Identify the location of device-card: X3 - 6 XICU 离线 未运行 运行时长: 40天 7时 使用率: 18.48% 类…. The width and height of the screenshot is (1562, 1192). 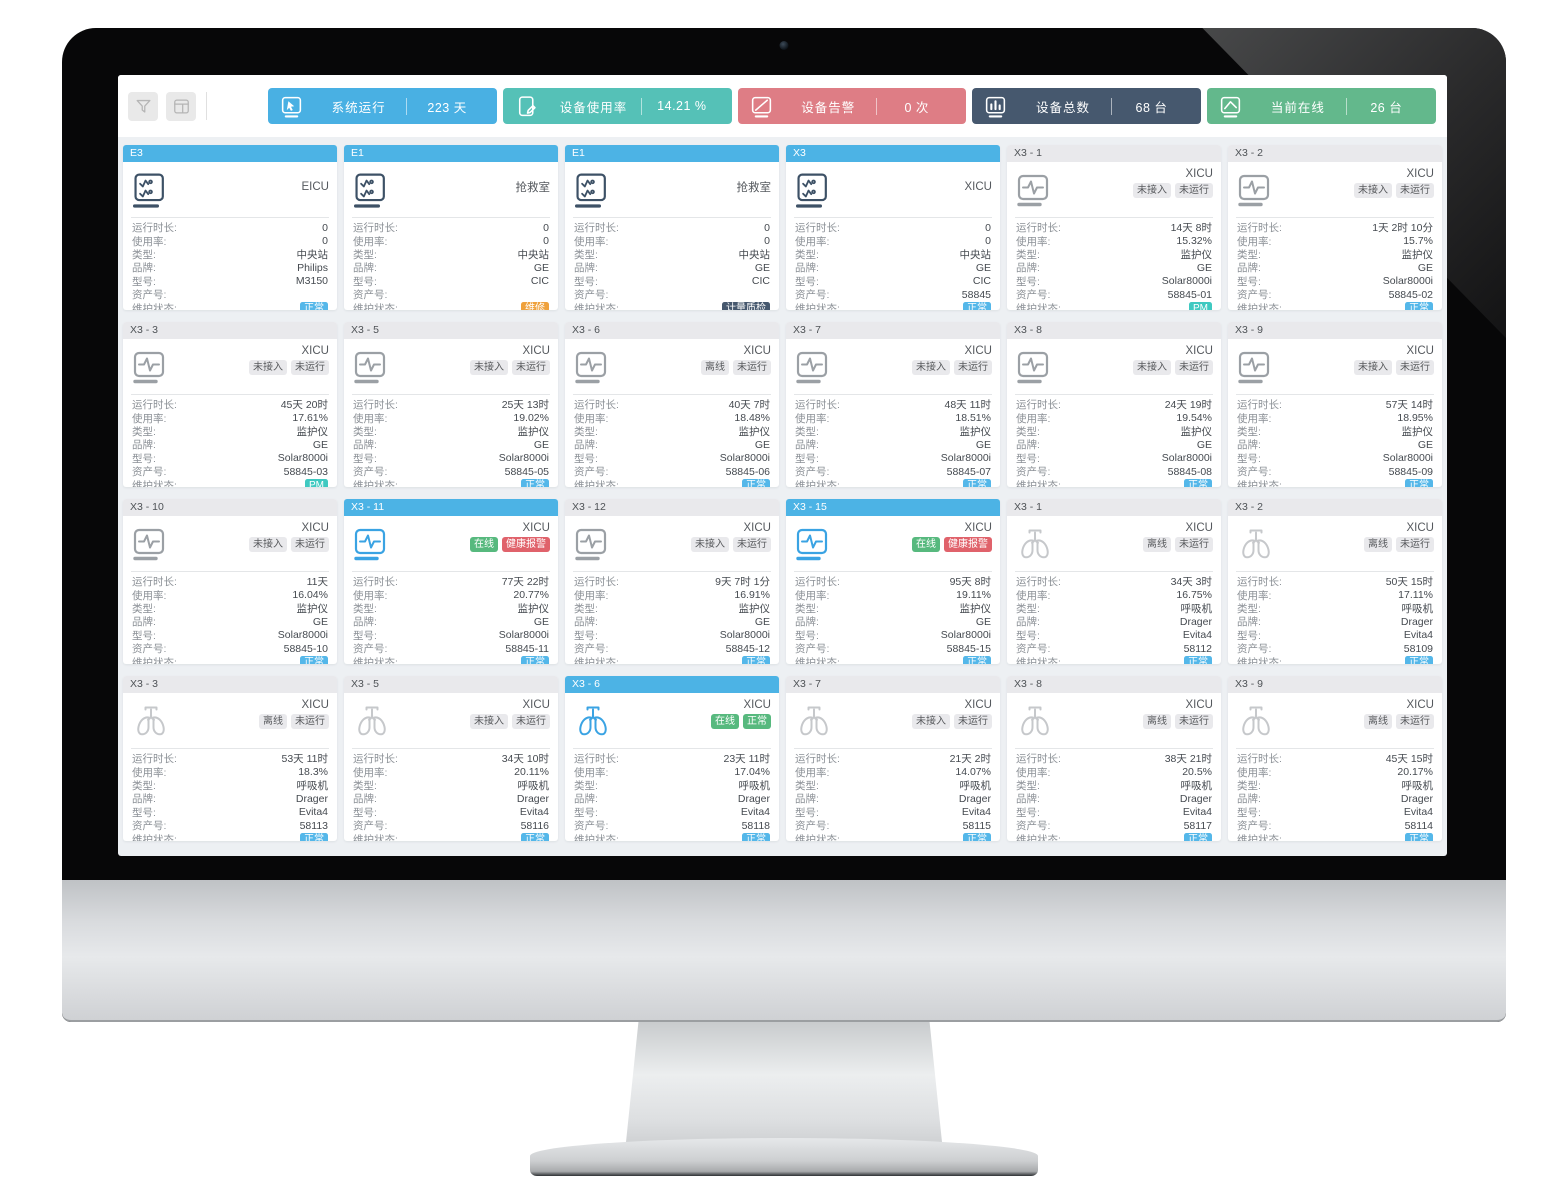
(672, 404).